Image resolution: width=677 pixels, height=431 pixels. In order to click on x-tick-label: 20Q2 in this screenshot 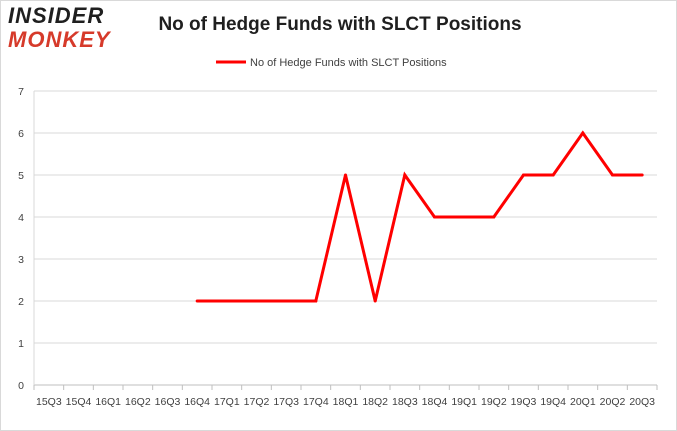, I will do `click(613, 402)`.